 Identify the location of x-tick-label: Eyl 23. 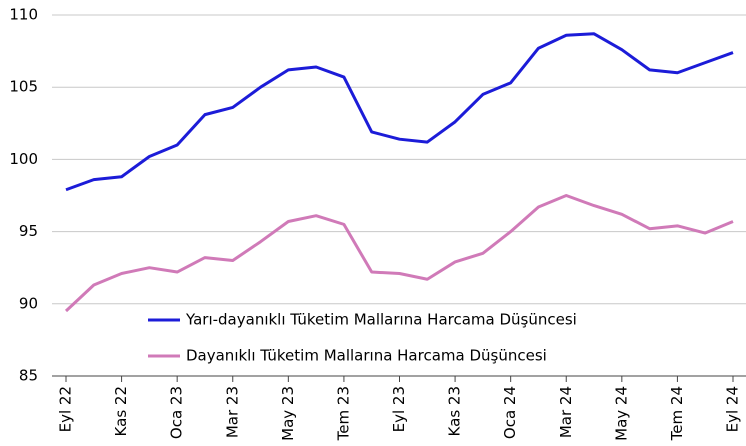
(399, 409).